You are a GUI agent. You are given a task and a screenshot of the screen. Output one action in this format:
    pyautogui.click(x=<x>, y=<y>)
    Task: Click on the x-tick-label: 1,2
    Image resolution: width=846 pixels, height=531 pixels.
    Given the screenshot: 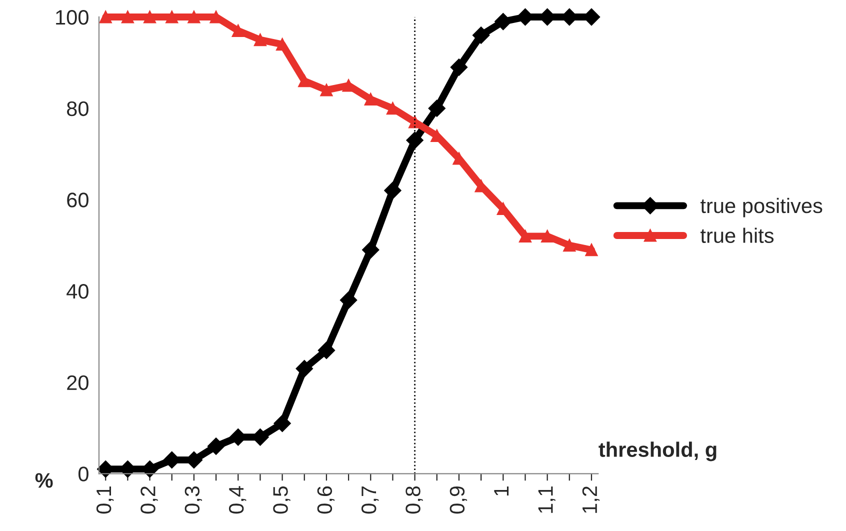 What is the action you would take?
    pyautogui.click(x=591, y=499)
    